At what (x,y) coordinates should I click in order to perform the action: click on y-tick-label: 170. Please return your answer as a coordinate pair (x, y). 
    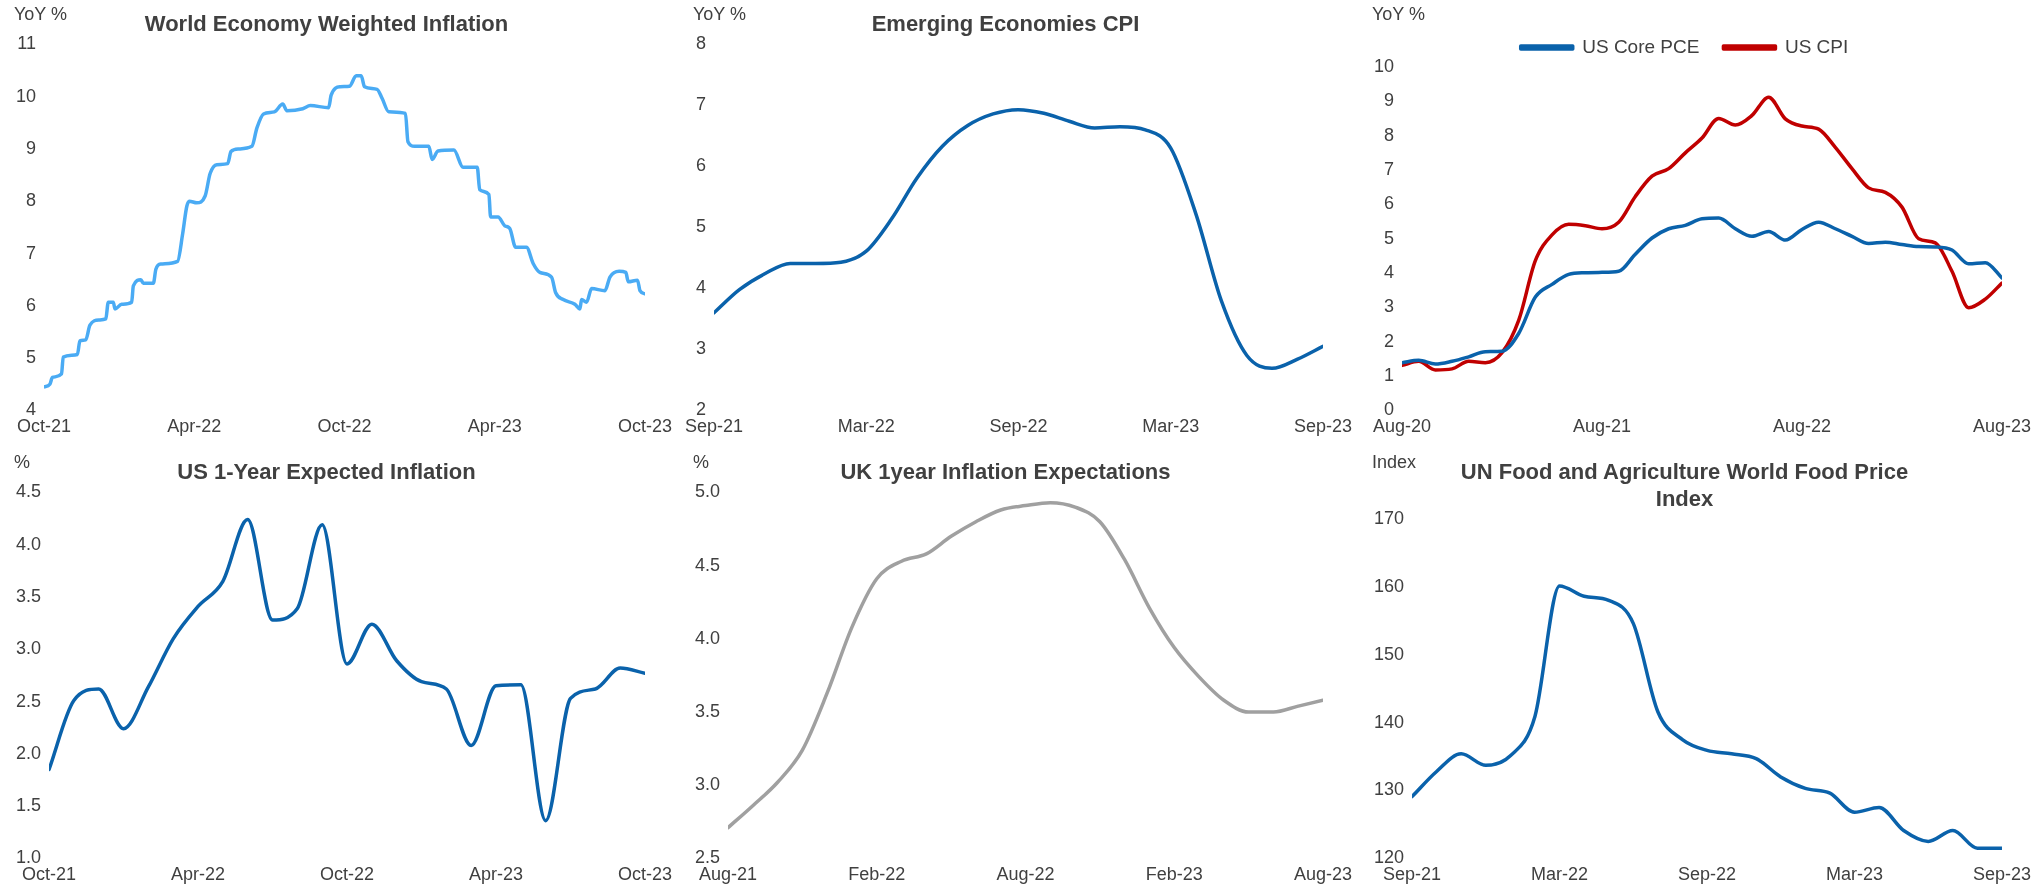
    Looking at the image, I should click on (1389, 517).